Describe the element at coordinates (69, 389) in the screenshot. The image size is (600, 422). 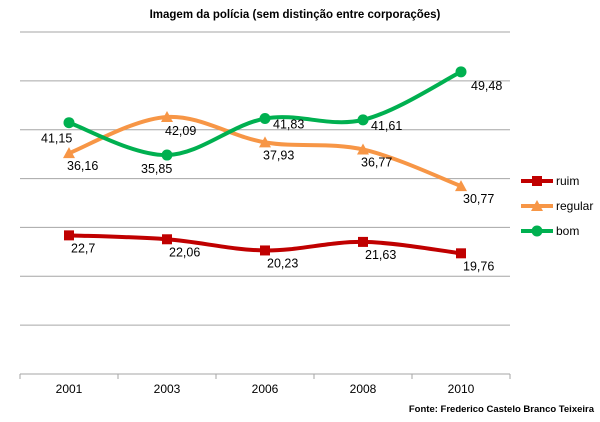
I see `x-tick-label: 2001` at that location.